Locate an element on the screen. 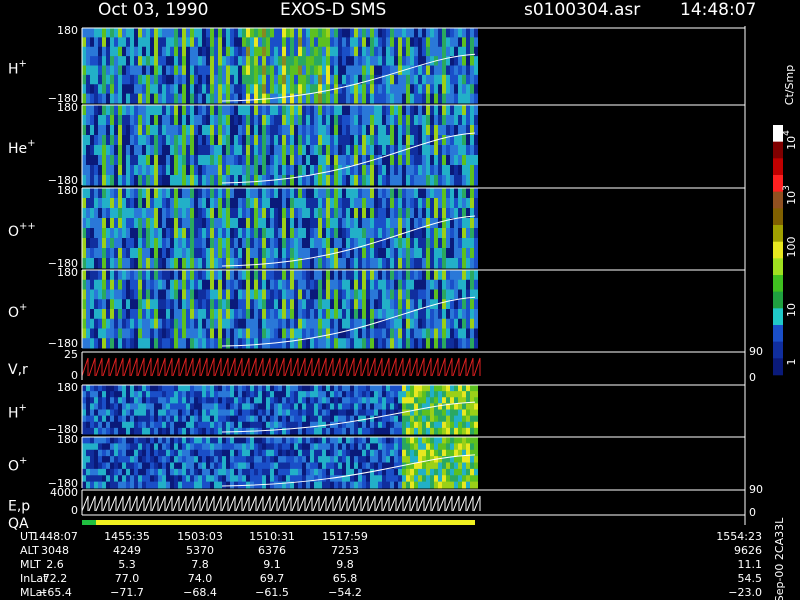 The height and width of the screenshot is (600, 800). trajectory-curve is located at coordinates (348, 417).